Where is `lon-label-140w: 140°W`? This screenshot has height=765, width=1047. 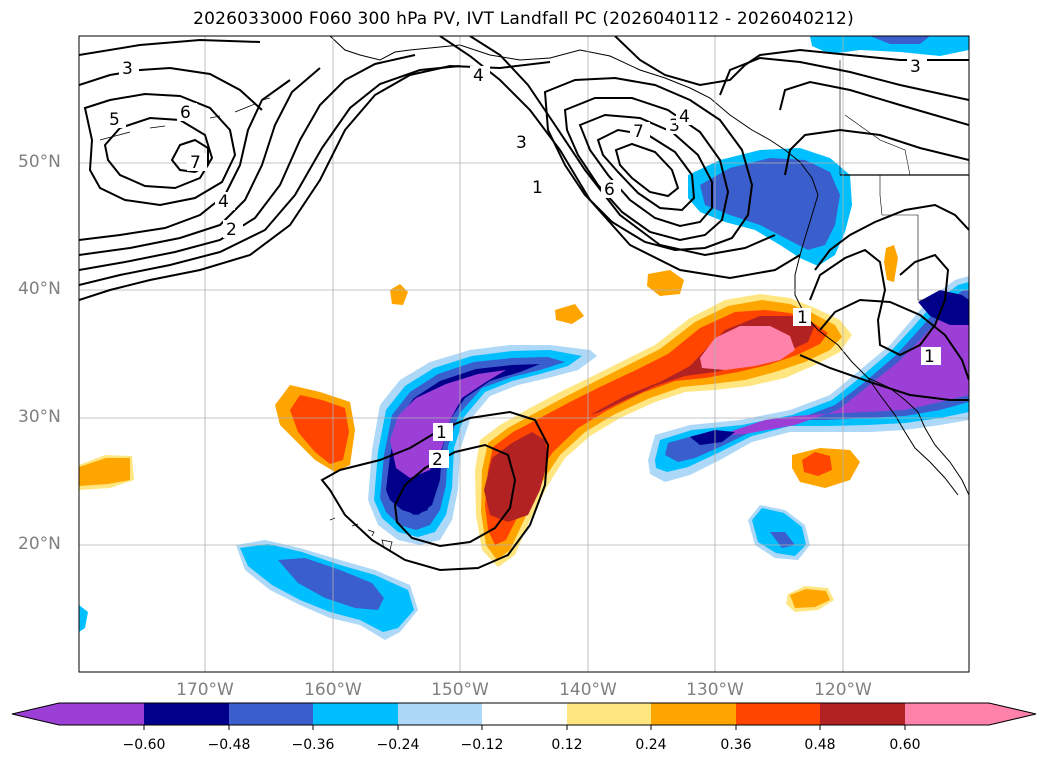 lon-label-140w: 140°W is located at coordinates (588, 690).